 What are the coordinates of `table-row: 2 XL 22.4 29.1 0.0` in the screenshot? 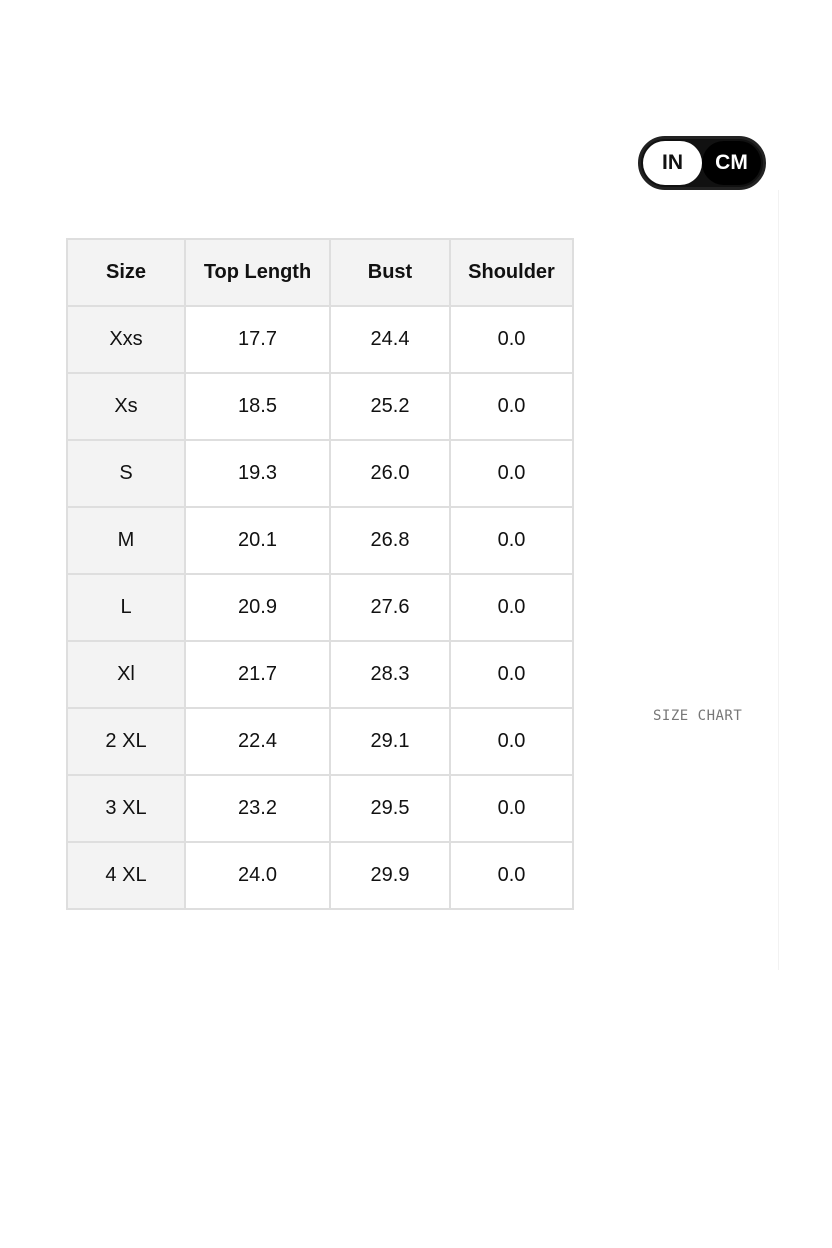 It's located at (320, 741).